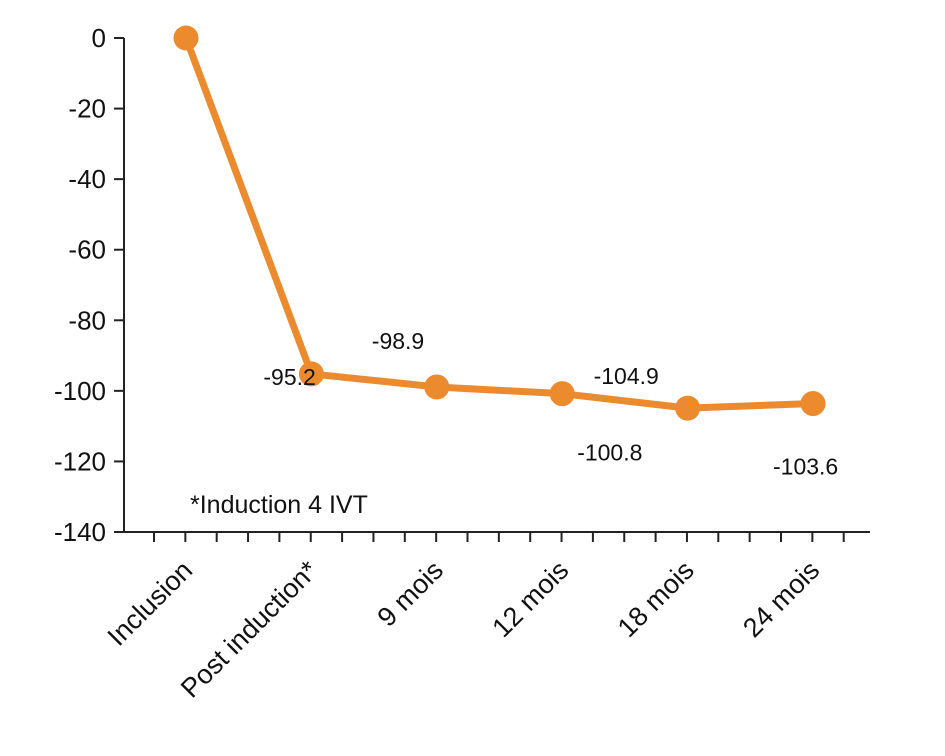 This screenshot has width=945, height=756. I want to click on y-tick-label: -120, so click(80, 461).